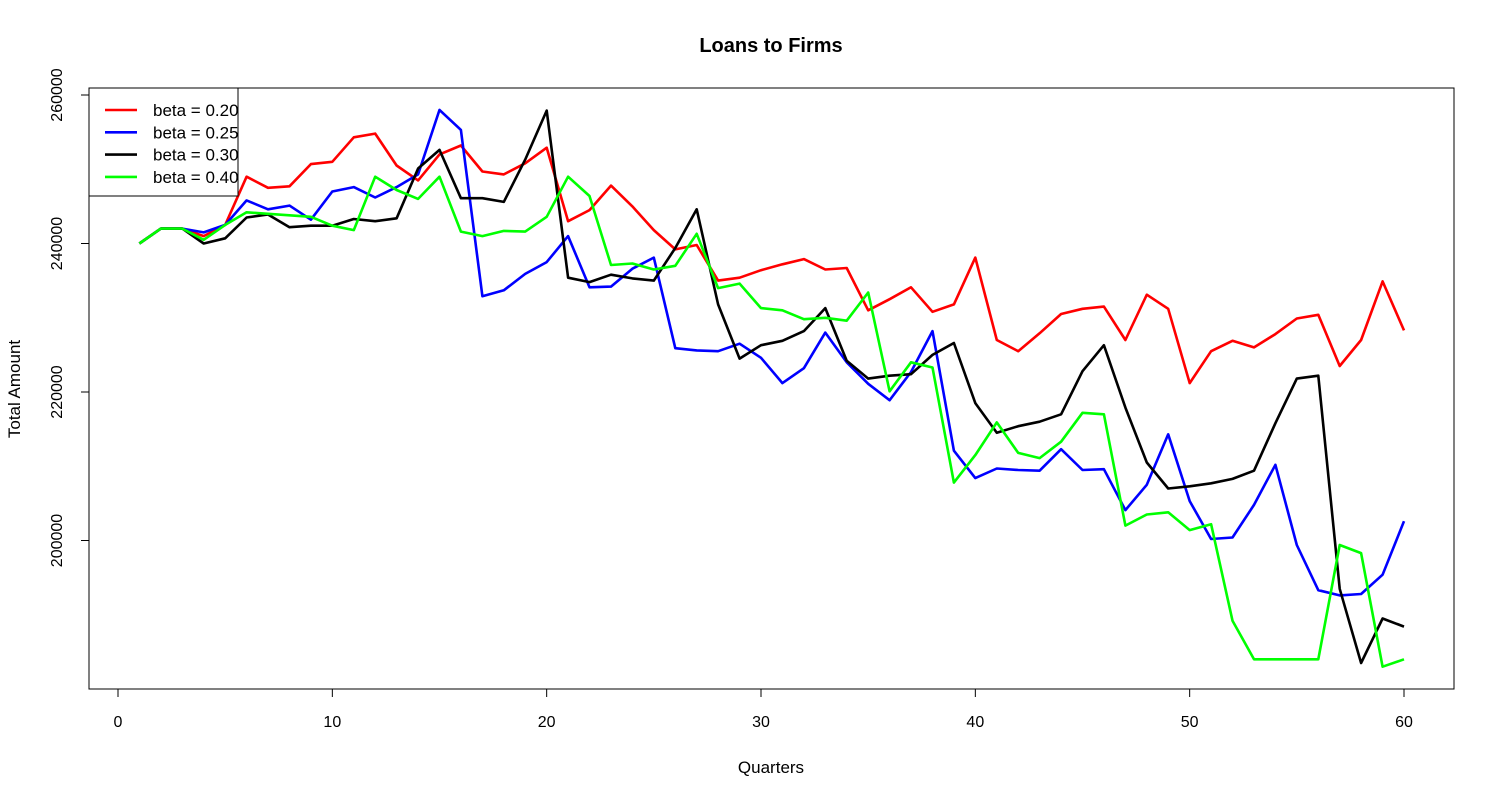 The image size is (1500, 800). Describe the element at coordinates (57, 540) in the screenshot. I see `y-tick-label: 200000` at that location.